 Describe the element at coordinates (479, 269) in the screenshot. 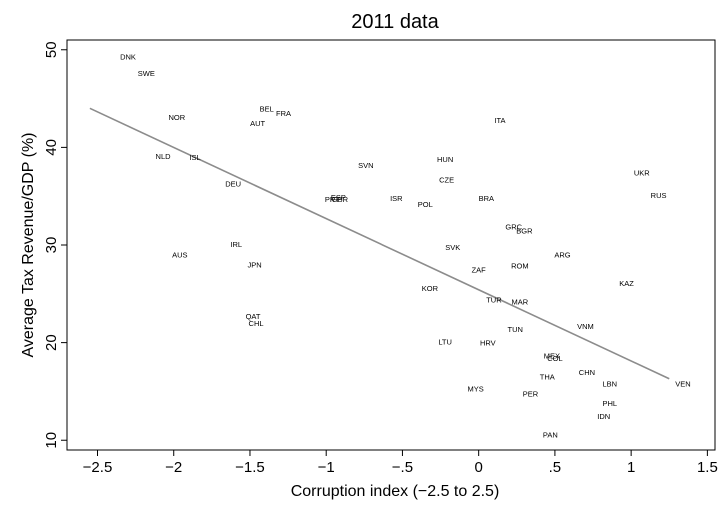

I see `data-point-label: ZAF` at that location.